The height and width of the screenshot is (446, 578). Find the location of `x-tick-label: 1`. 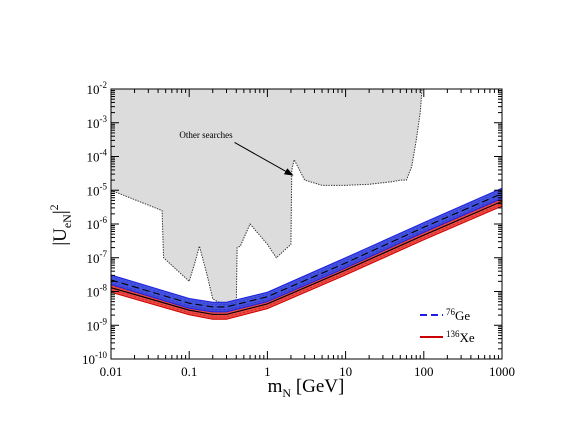

x-tick-label: 1 is located at coordinates (267, 371).